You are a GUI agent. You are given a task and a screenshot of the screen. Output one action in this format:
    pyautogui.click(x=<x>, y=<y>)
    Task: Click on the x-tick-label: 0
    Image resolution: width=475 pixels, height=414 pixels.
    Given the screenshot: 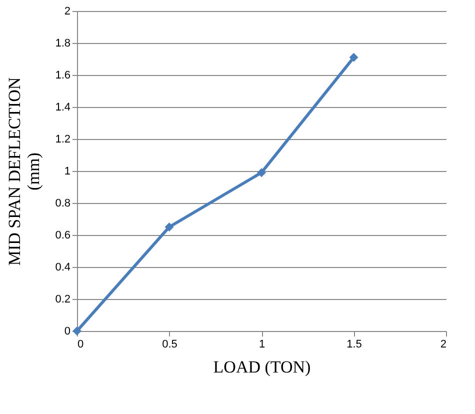 What is the action you would take?
    pyautogui.click(x=81, y=344)
    